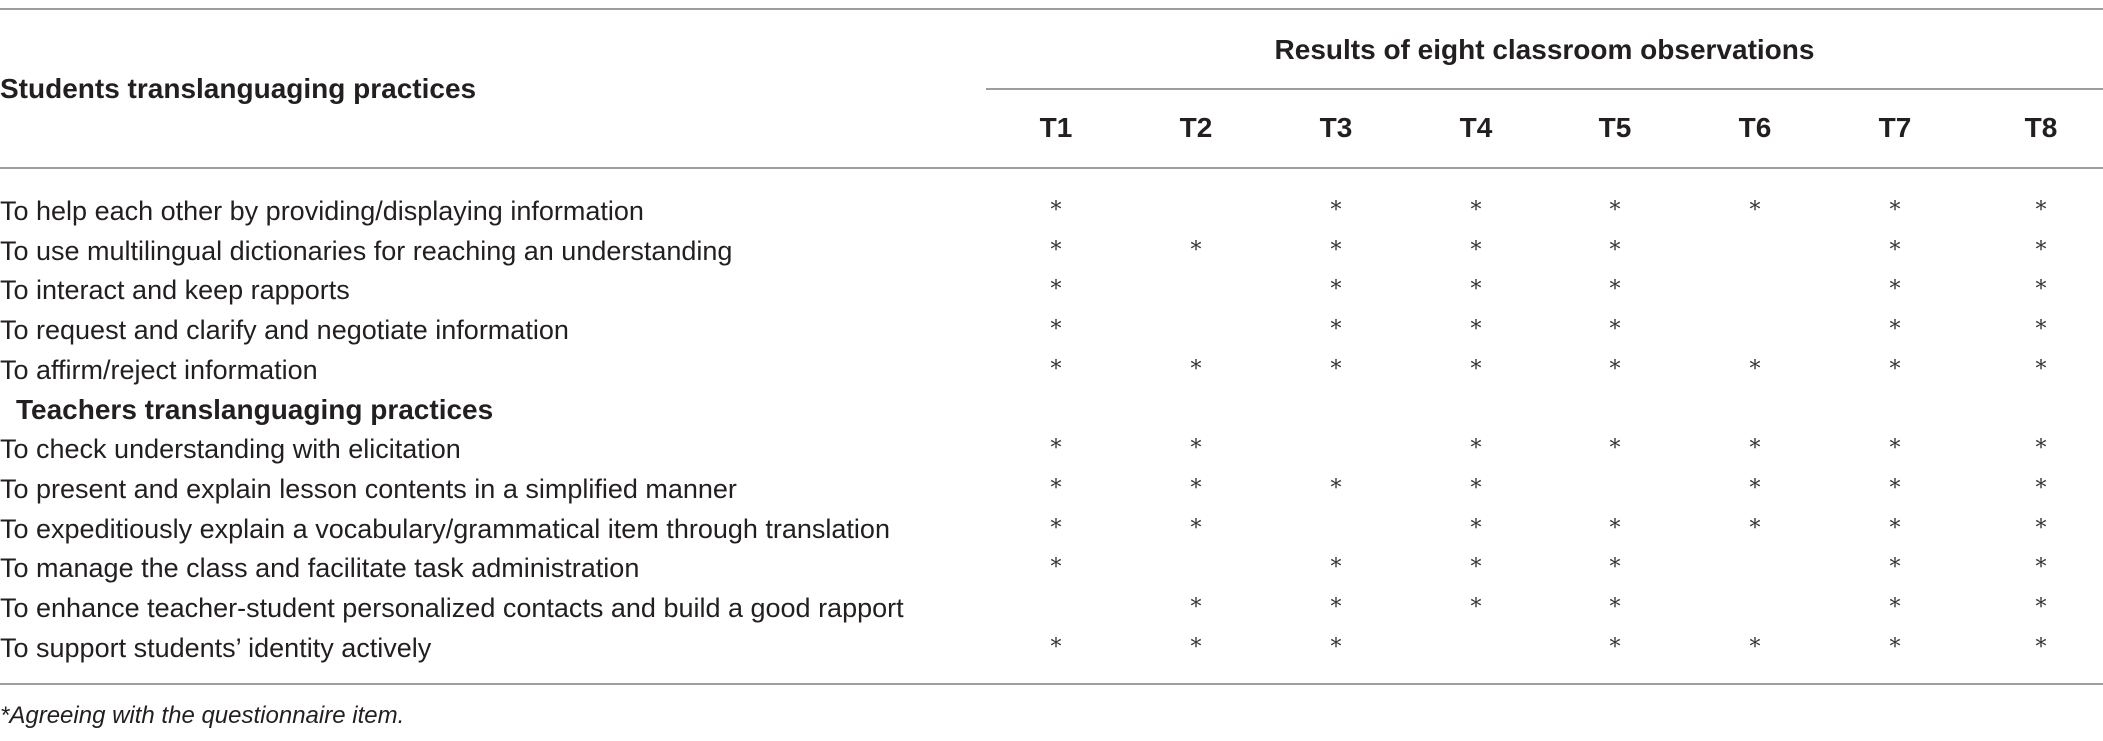  I want to click on section-header-row: Teachers translanguaging practices, so click(1051, 410).